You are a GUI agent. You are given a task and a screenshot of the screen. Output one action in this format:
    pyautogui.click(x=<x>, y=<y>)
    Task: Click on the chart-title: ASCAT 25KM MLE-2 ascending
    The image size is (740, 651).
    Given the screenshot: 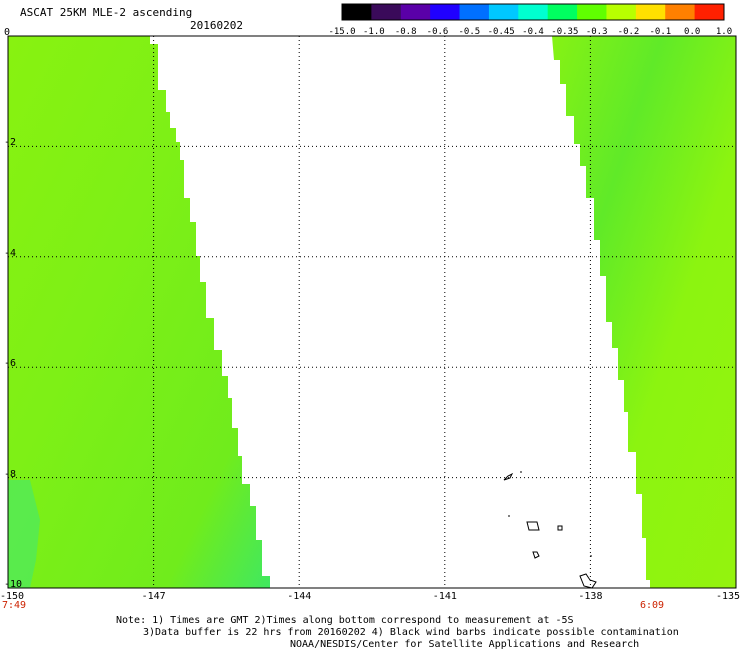 What is the action you would take?
    pyautogui.click(x=106, y=12)
    